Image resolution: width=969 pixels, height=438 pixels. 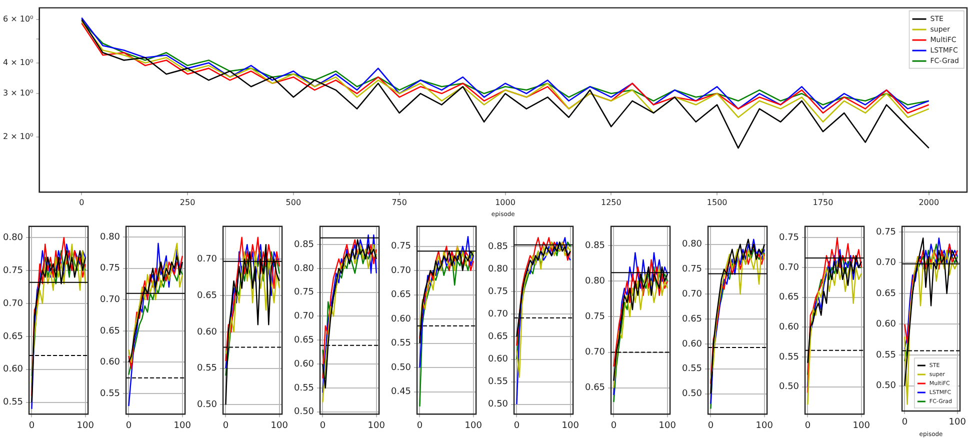 What do you see at coordinates (823, 203) in the screenshot?
I see `x-tick-label: 1750` at bounding box center [823, 203].